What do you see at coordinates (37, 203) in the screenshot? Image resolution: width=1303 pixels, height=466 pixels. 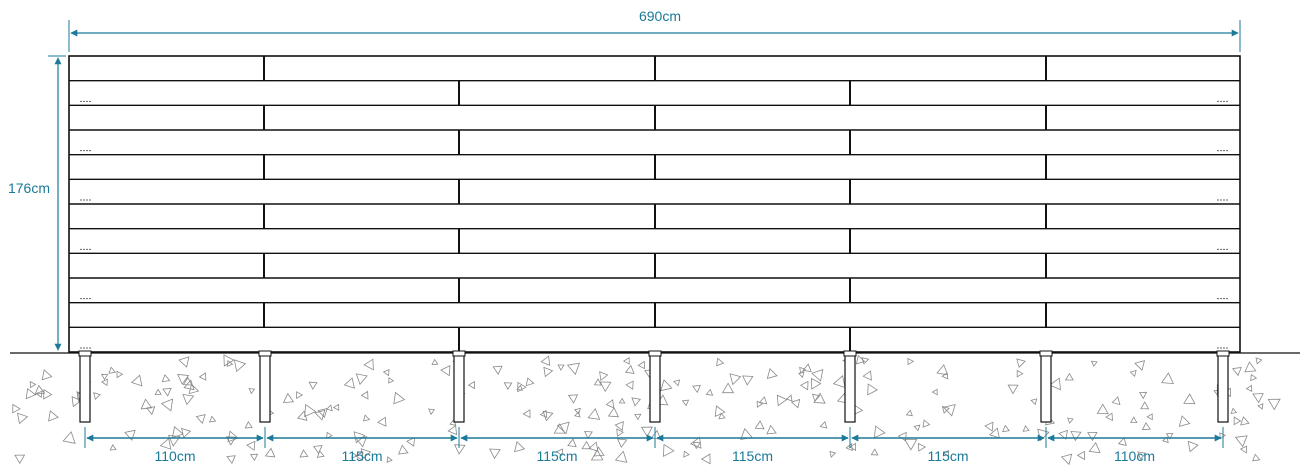 I see `height-dimension: 176cm` at bounding box center [37, 203].